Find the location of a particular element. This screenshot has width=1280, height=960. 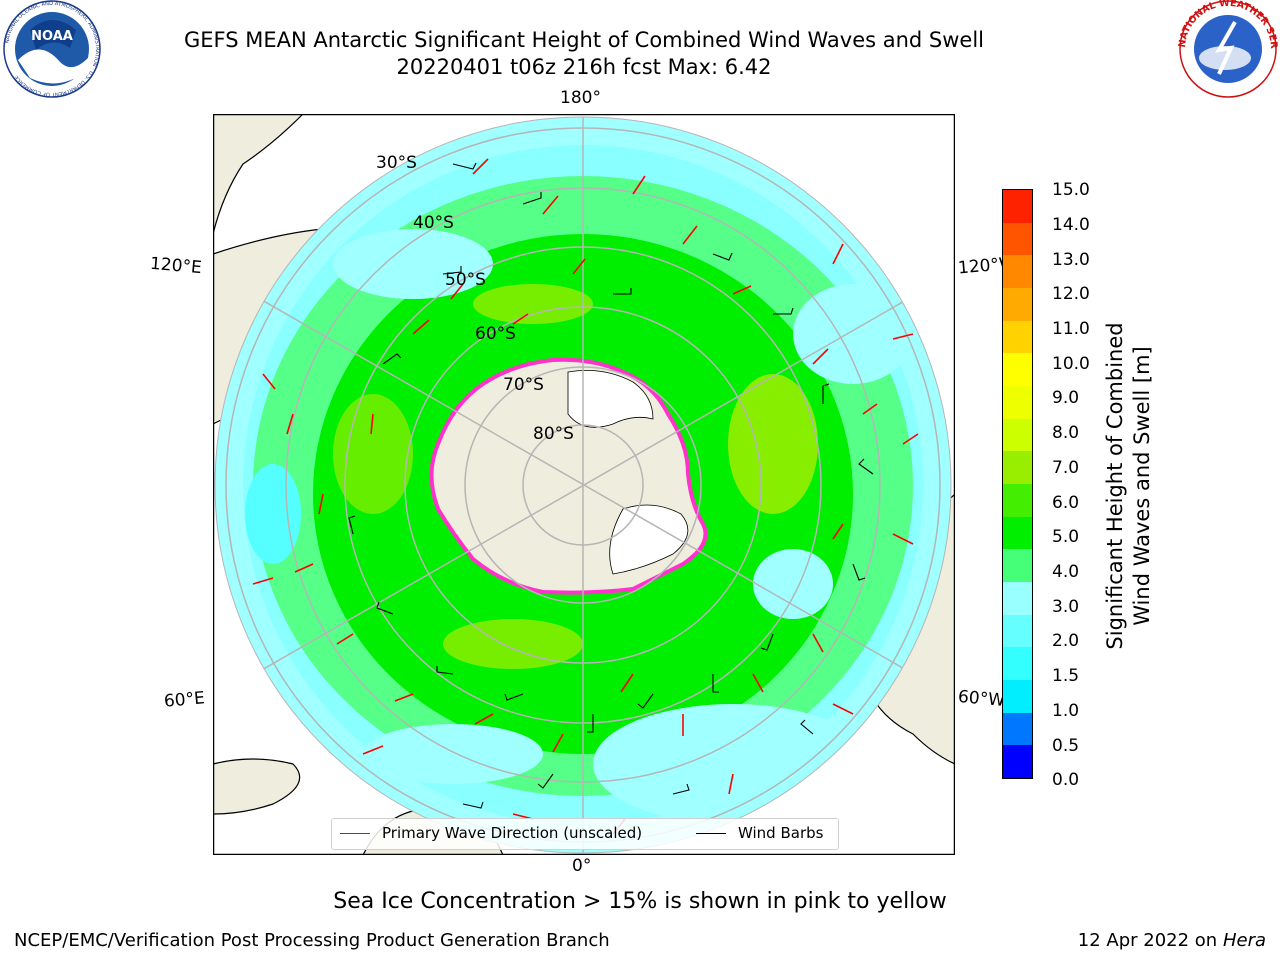

lat-label-40s: 40°S is located at coordinates (433, 223).